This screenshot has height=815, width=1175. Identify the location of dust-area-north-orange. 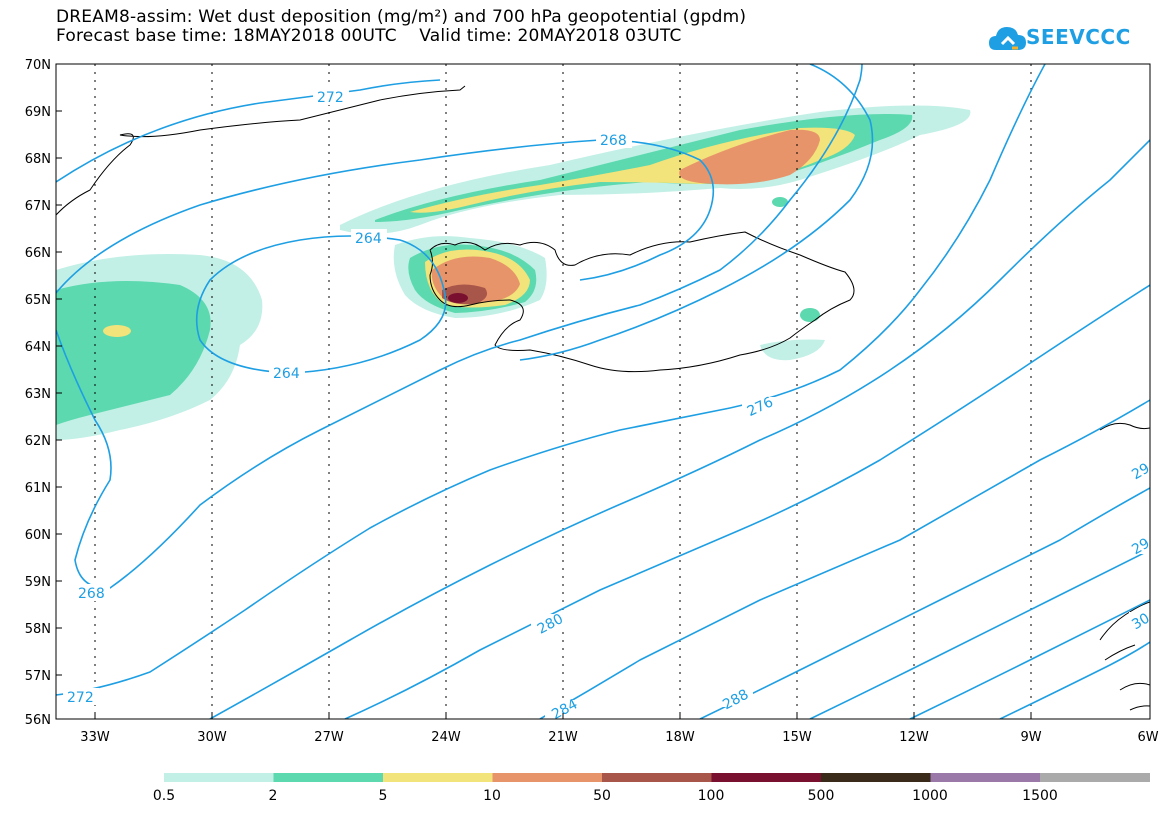
(749, 157).